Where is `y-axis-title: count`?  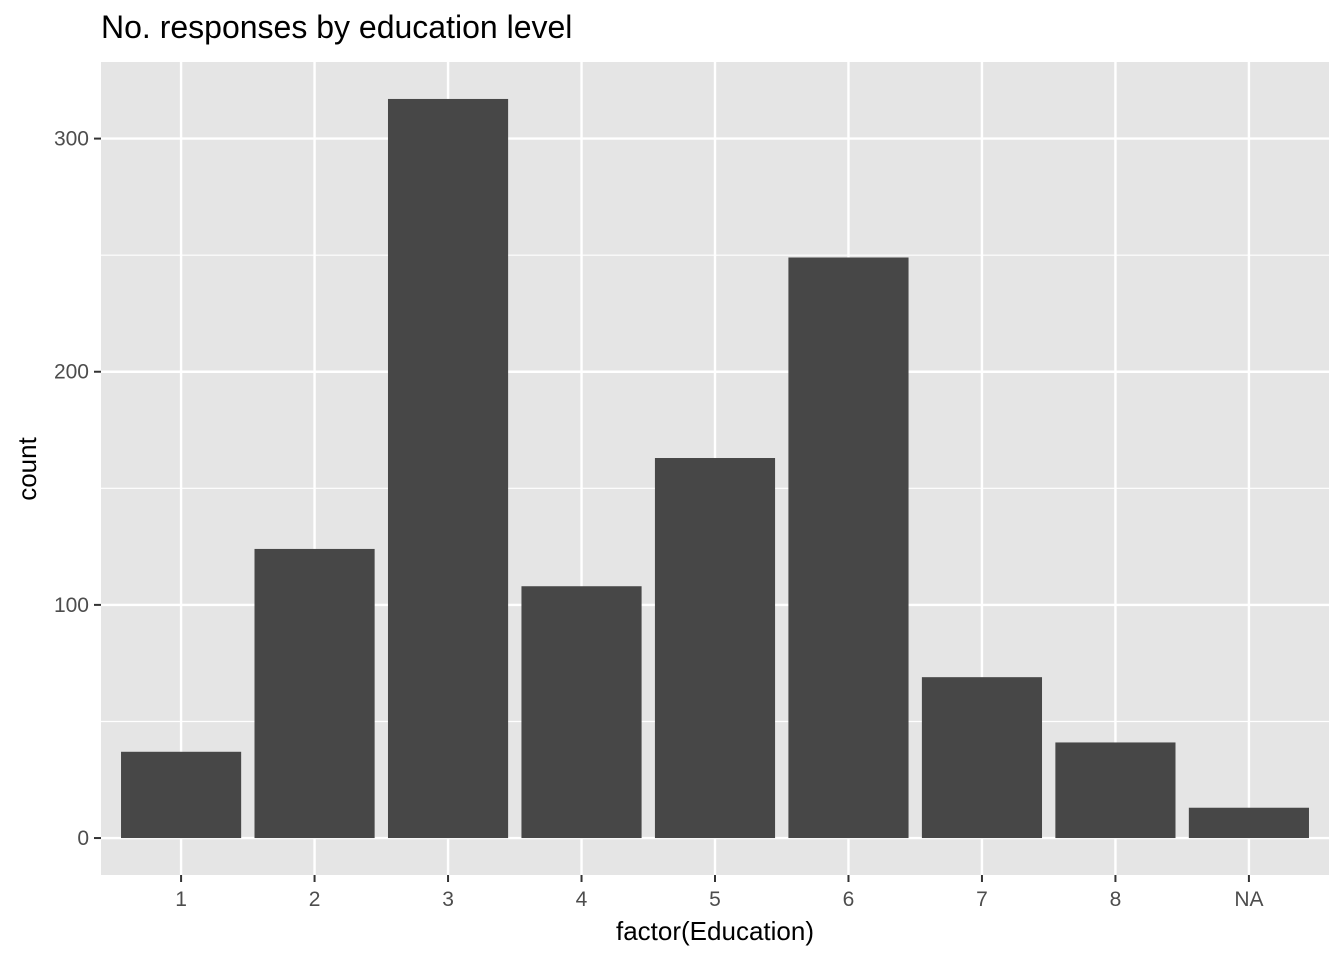
y-axis-title: count is located at coordinates (27, 468).